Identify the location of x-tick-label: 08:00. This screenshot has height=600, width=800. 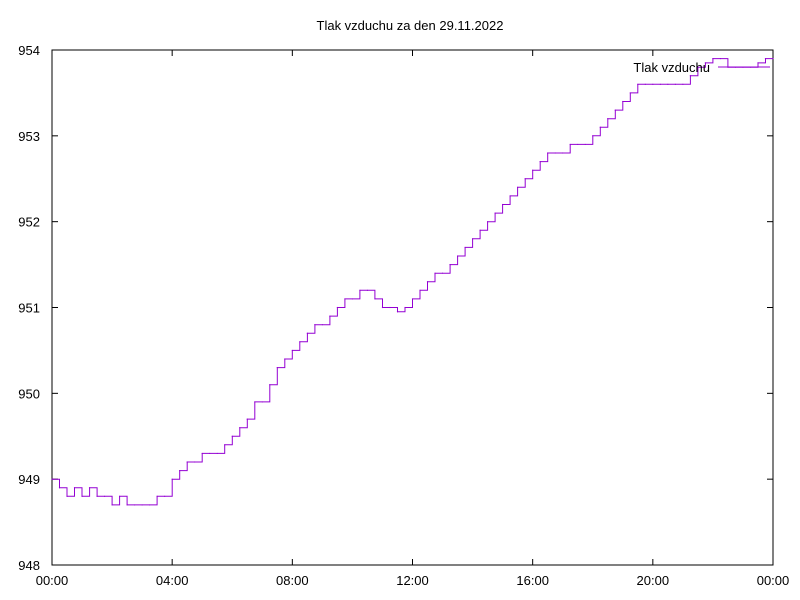
(292, 580).